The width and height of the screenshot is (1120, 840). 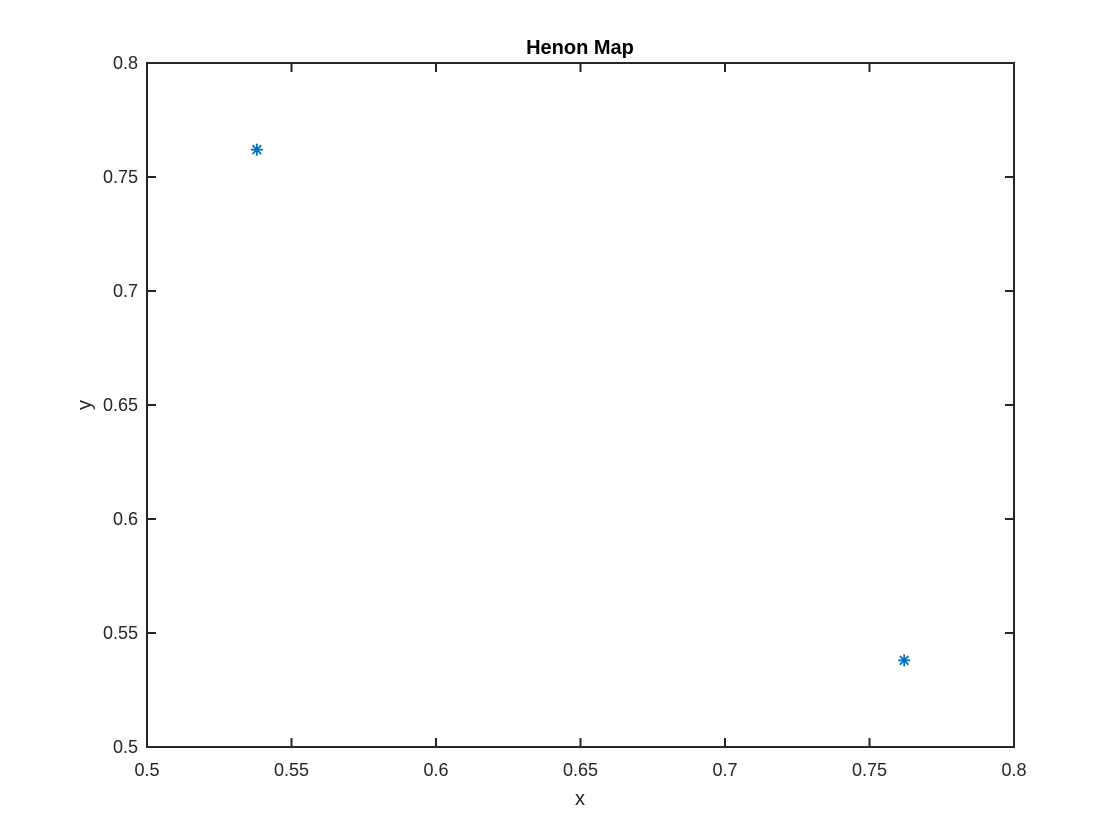 I want to click on y-tick-label: 0.6, so click(x=125, y=519).